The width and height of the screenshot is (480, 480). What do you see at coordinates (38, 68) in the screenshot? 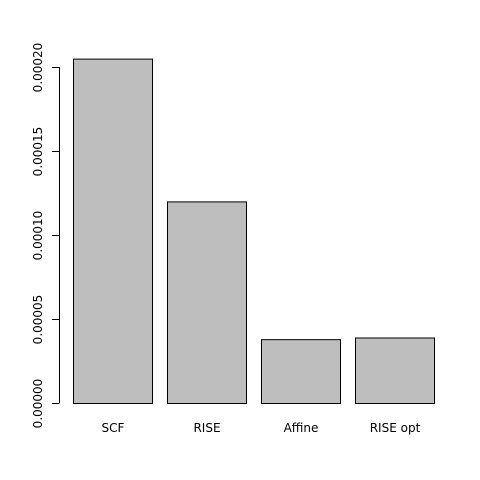
I see `y-tick-label: 0.00020` at bounding box center [38, 68].